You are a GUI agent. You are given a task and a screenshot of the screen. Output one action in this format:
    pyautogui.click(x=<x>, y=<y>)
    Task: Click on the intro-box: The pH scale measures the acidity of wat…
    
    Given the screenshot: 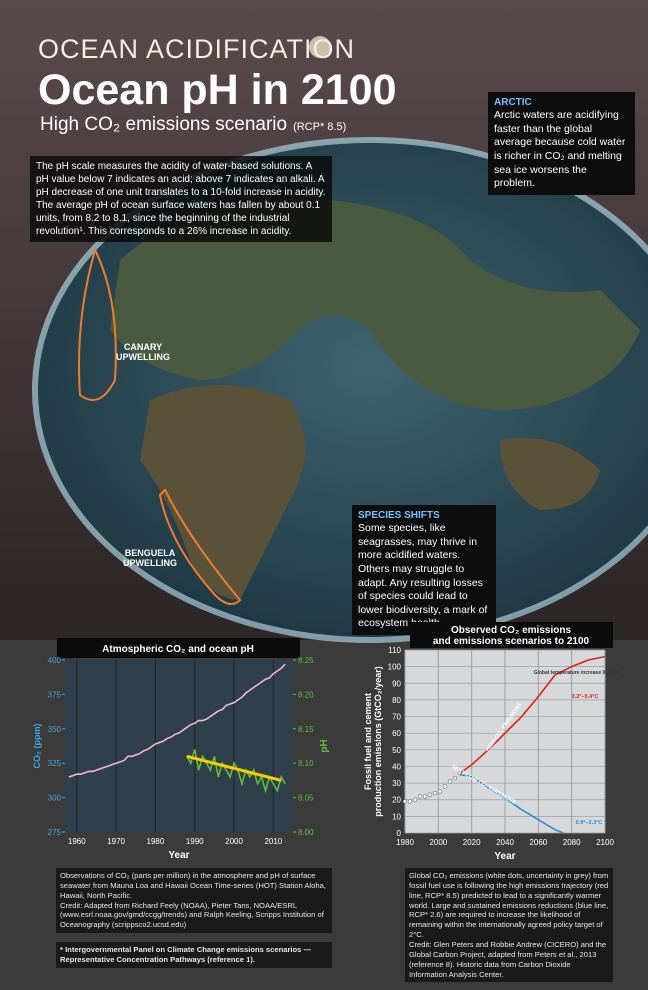 What is the action you would take?
    pyautogui.click(x=181, y=199)
    